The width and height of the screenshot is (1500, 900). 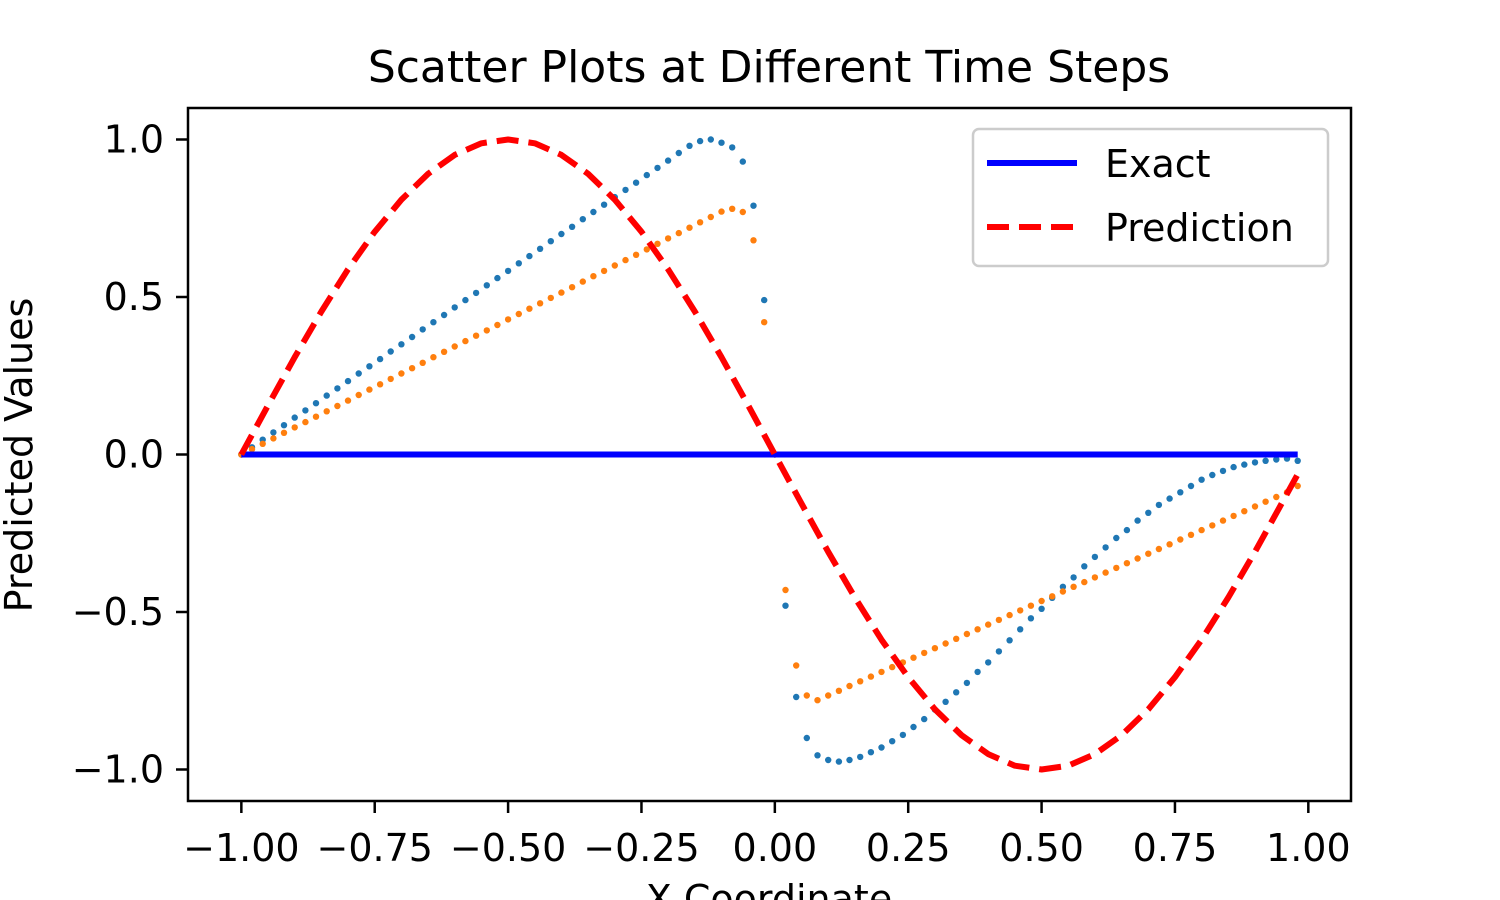 I want to click on x-tick-label: −0.75, so click(x=374, y=848).